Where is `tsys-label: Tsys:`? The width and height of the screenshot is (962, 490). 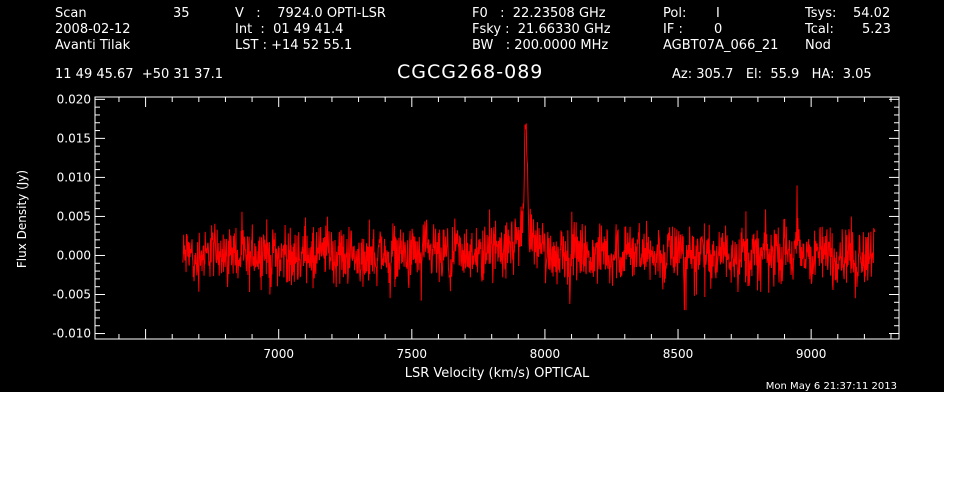 tsys-label: Tsys: is located at coordinates (821, 13).